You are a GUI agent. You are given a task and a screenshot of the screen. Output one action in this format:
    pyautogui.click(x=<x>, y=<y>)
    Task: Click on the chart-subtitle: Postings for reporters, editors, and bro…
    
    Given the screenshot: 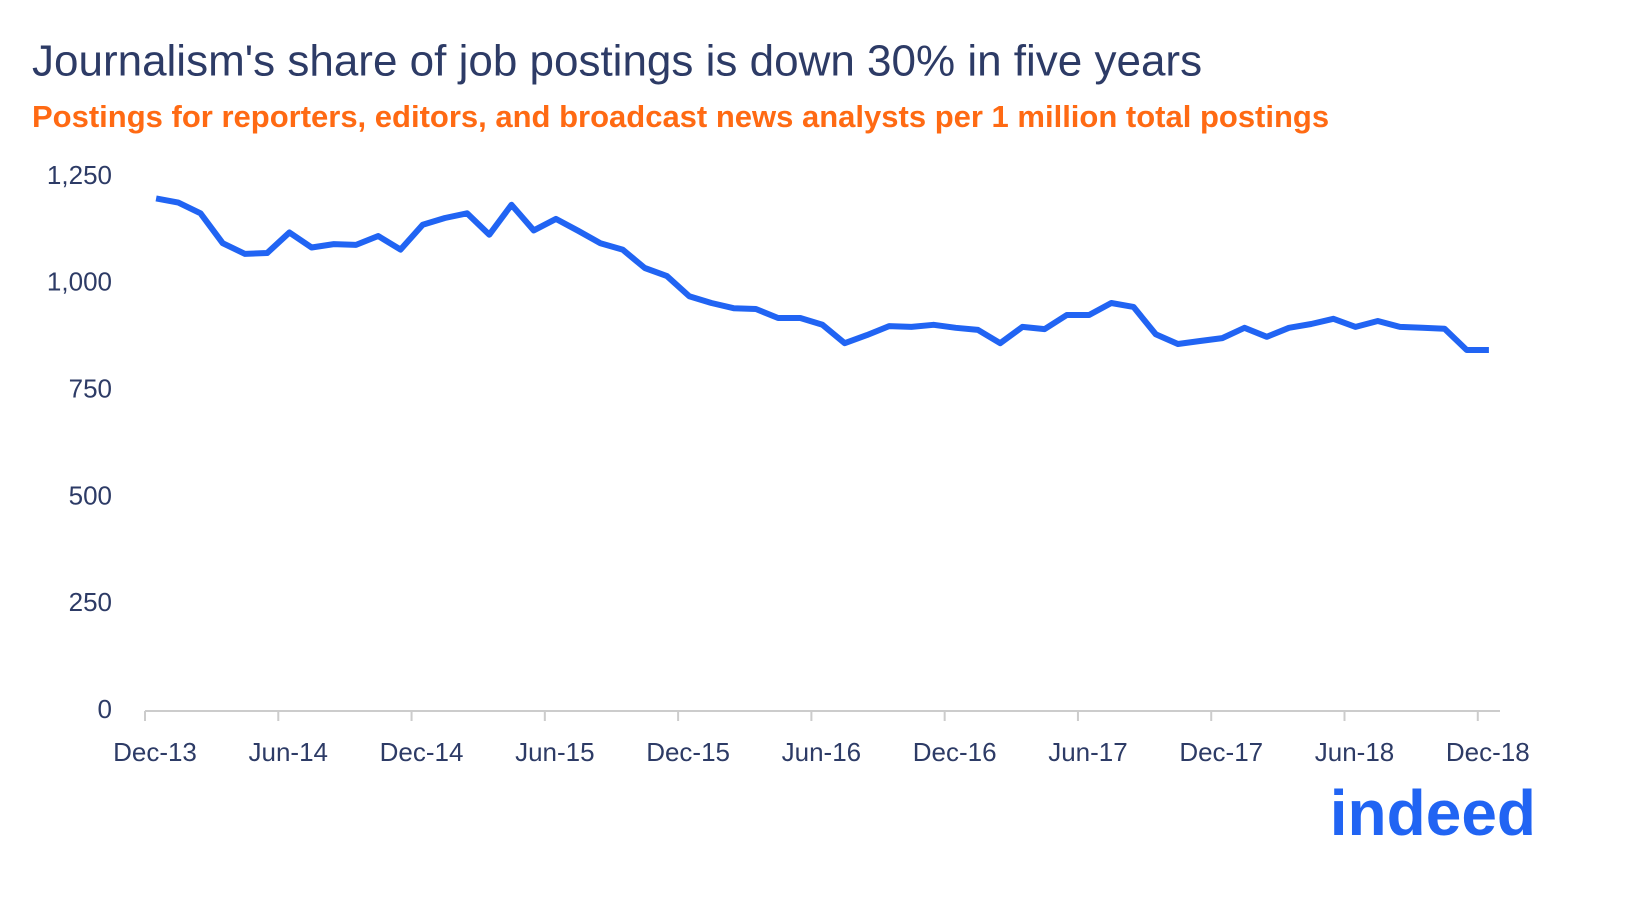 What is the action you would take?
    pyautogui.click(x=680, y=116)
    